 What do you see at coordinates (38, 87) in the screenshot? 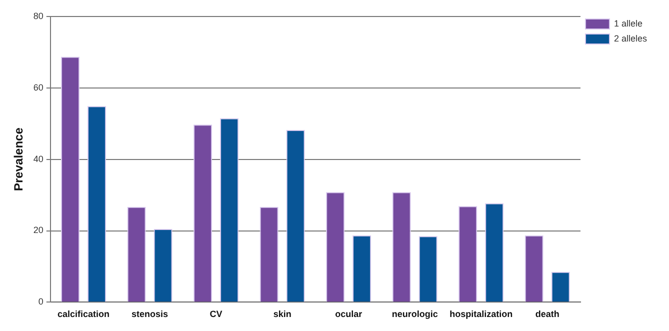
I see `y-tick-label: 60` at bounding box center [38, 87].